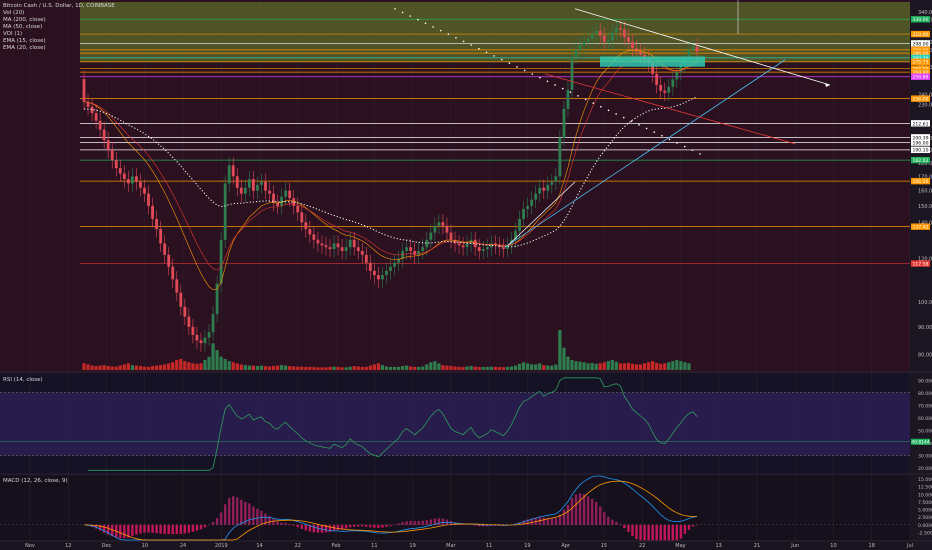 This screenshot has width=932, height=550. What do you see at coordinates (920, 443) in the screenshot?
I see `rsi-last-value: 40.8144` at bounding box center [920, 443].